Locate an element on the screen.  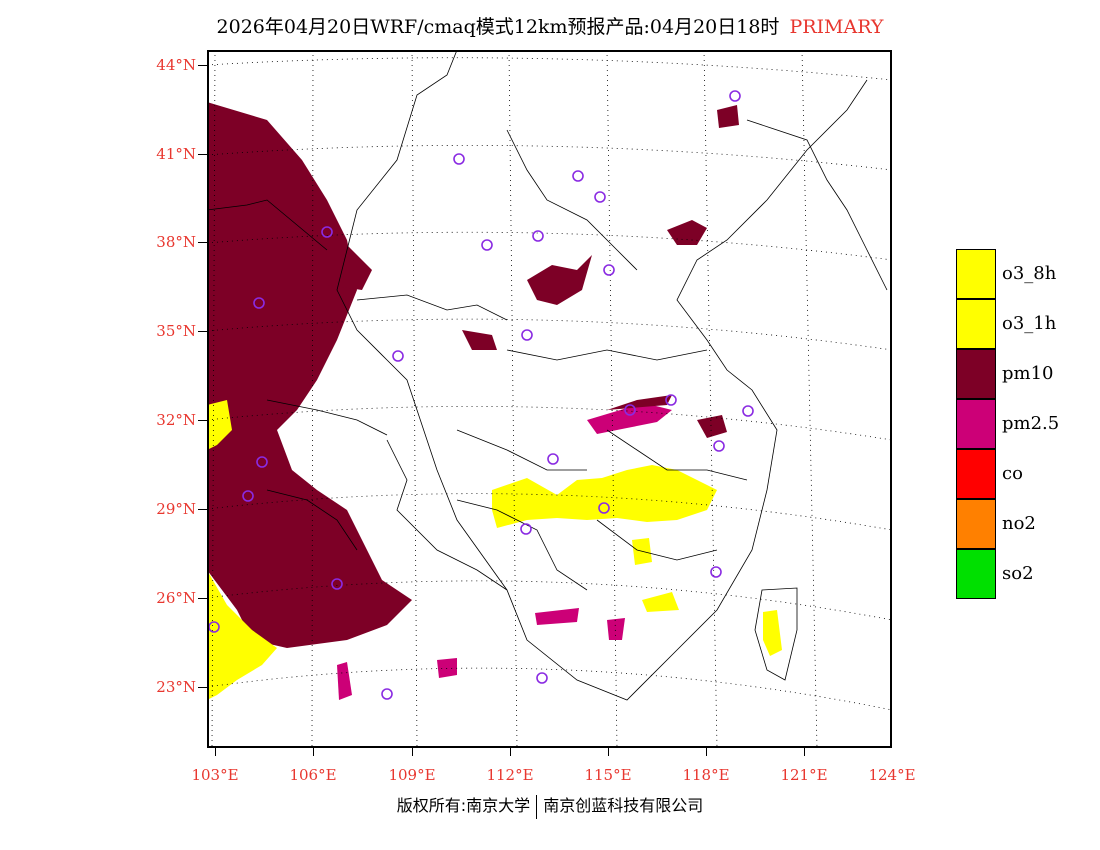
lon-label-124: 124°E is located at coordinates (892, 775).